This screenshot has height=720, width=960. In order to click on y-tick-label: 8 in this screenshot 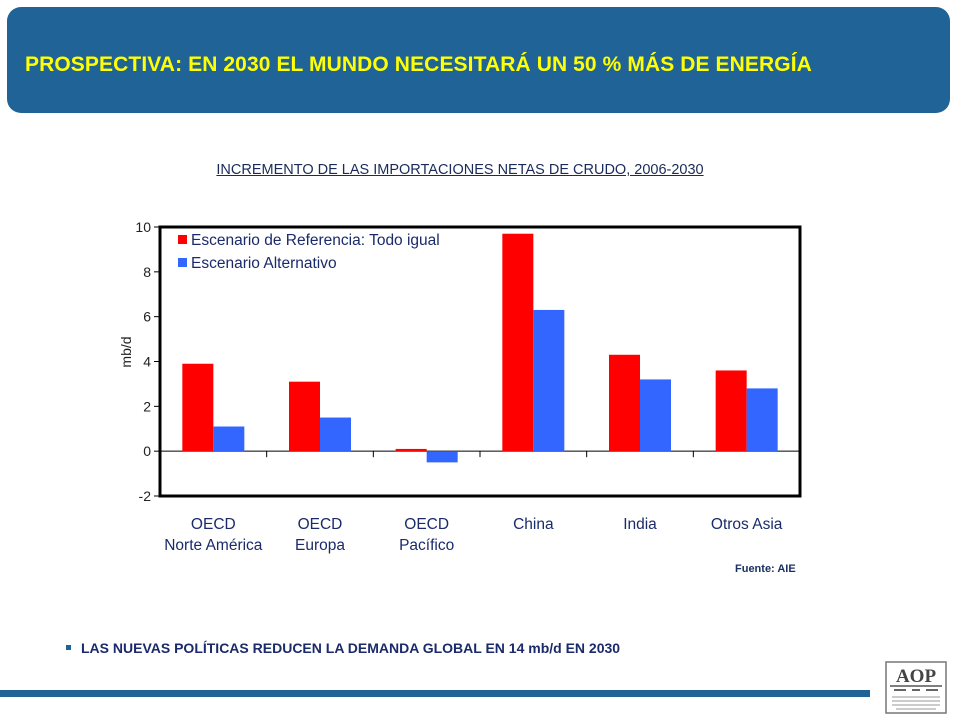, I will do `click(147, 272)`.